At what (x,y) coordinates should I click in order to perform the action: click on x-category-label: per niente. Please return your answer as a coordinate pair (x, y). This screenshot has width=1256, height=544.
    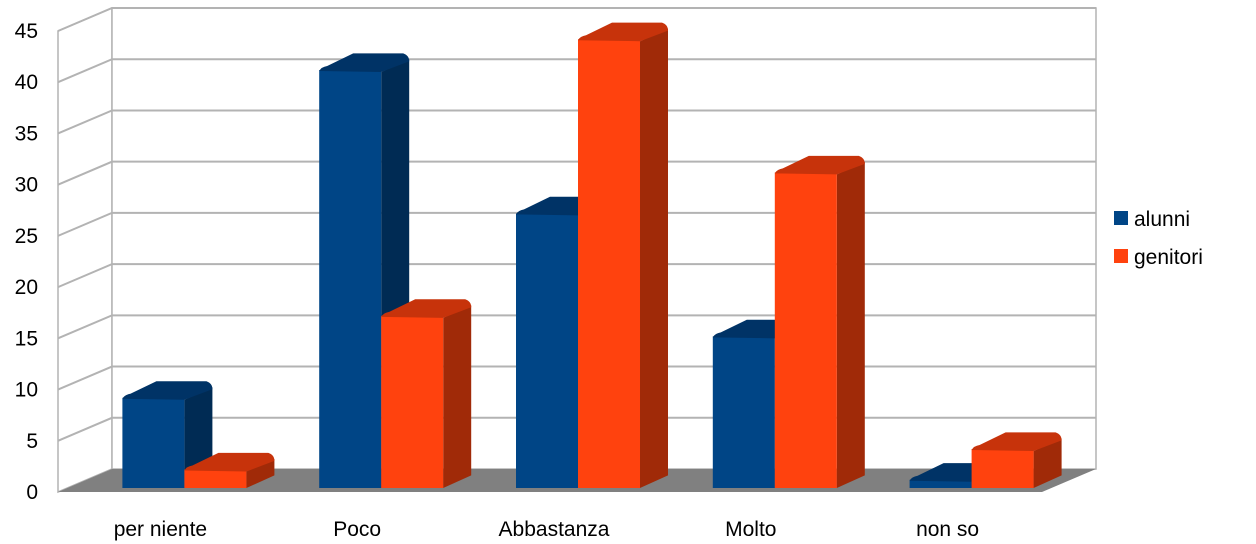
    Looking at the image, I should click on (160, 529).